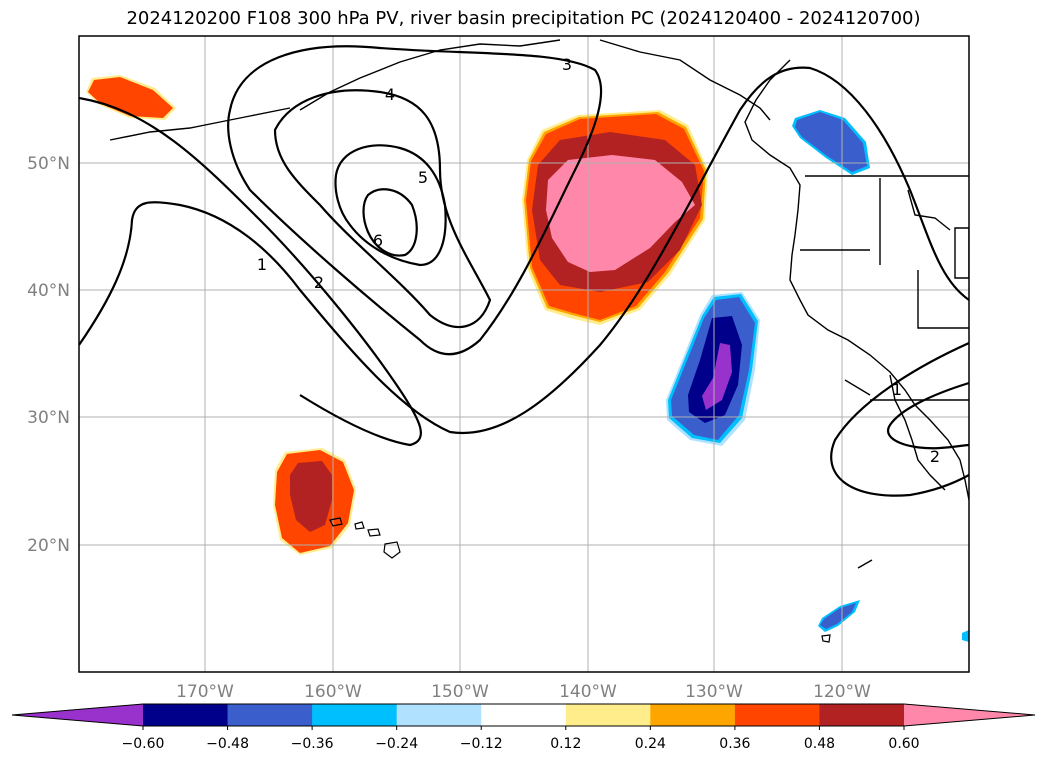 The image size is (1047, 765). Describe the element at coordinates (48, 418) in the screenshot. I see `y-tick-label: 30°N` at that location.